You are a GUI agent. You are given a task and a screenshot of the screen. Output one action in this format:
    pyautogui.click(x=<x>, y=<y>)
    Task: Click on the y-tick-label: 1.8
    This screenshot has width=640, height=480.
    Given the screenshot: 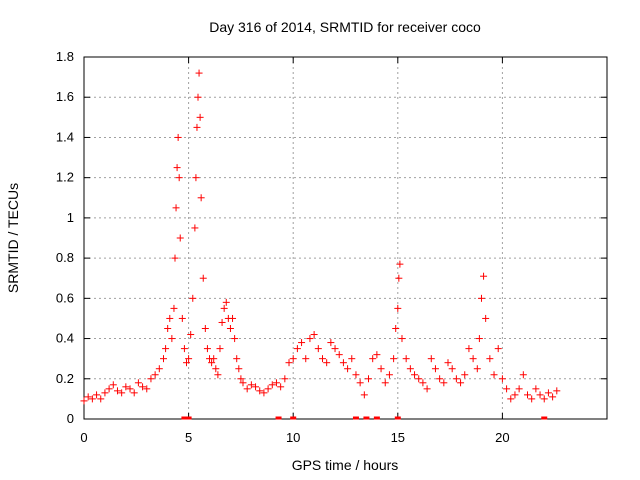 What is the action you would take?
    pyautogui.click(x=65, y=56)
    